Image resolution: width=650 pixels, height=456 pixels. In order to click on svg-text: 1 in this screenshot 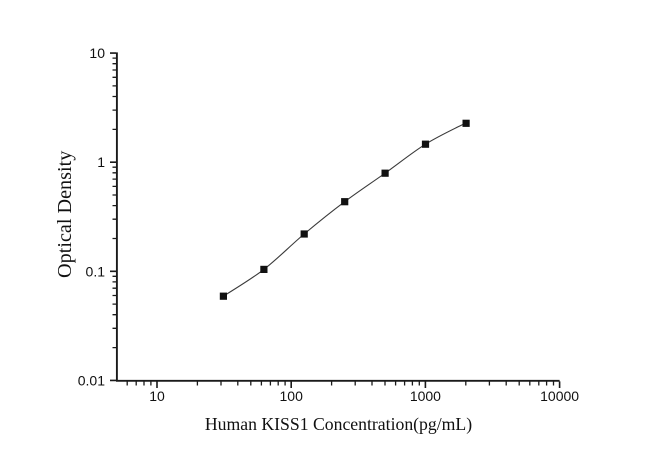, I will do `click(101, 162)`.